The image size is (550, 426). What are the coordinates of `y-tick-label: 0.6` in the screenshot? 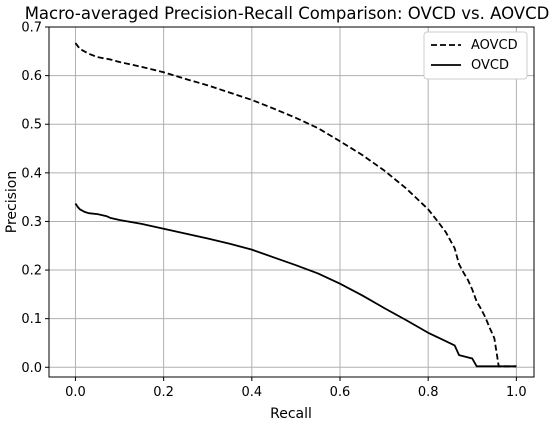 It's located at (31, 76).